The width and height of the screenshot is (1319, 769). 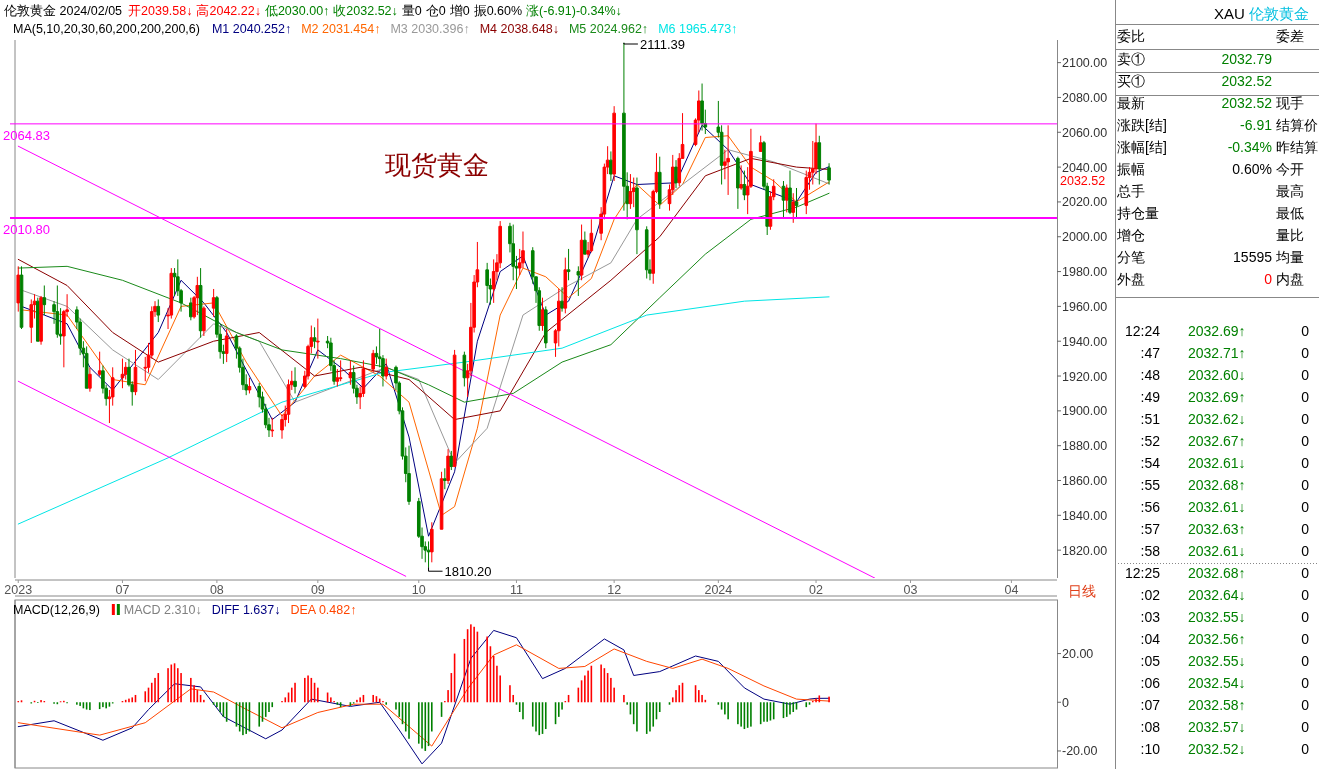 What do you see at coordinates (1278, 13) in the screenshot?
I see `text: 伦敦黄金` at bounding box center [1278, 13].